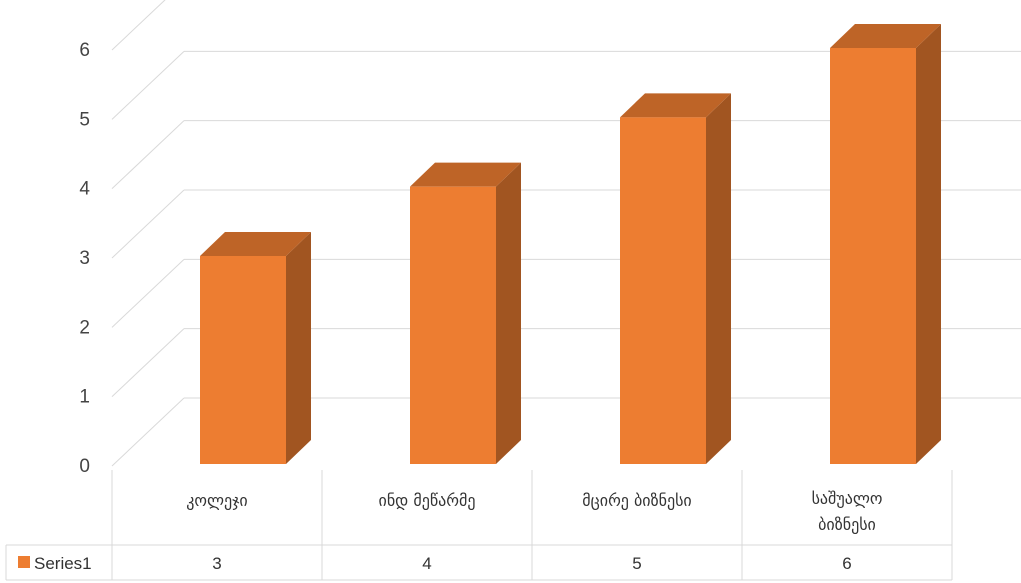 The width and height of the screenshot is (1021, 583). Describe the element at coordinates (636, 500) in the screenshot. I see `x-tick-label: მცირე ბიზნესი` at that location.